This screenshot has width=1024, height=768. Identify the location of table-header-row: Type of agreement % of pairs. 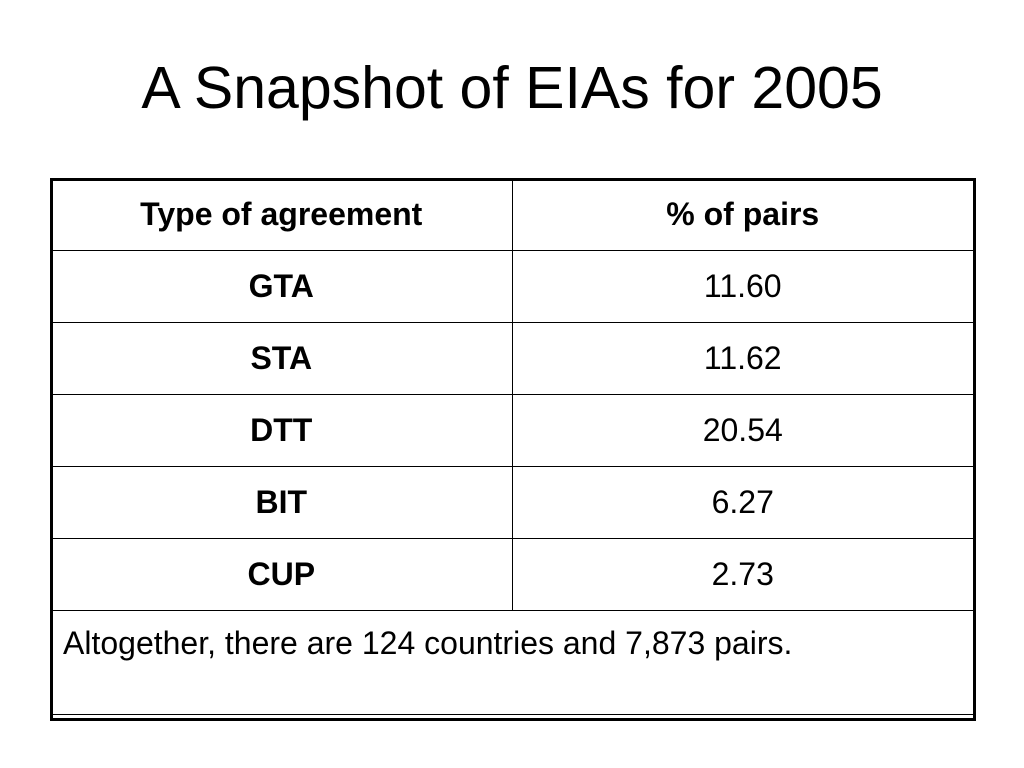
(512, 214).